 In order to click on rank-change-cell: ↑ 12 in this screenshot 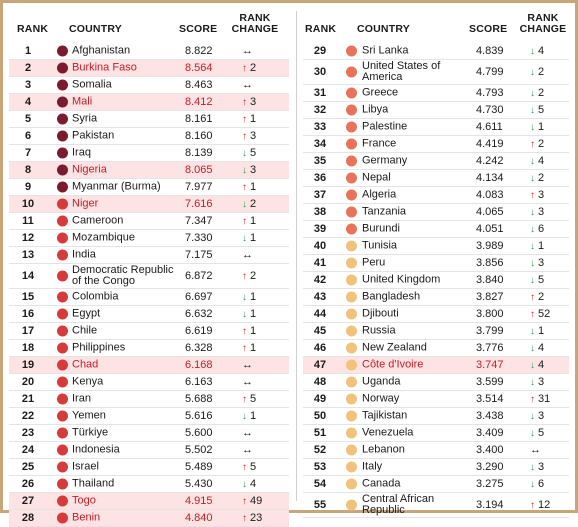, I will do `click(540, 505)`.